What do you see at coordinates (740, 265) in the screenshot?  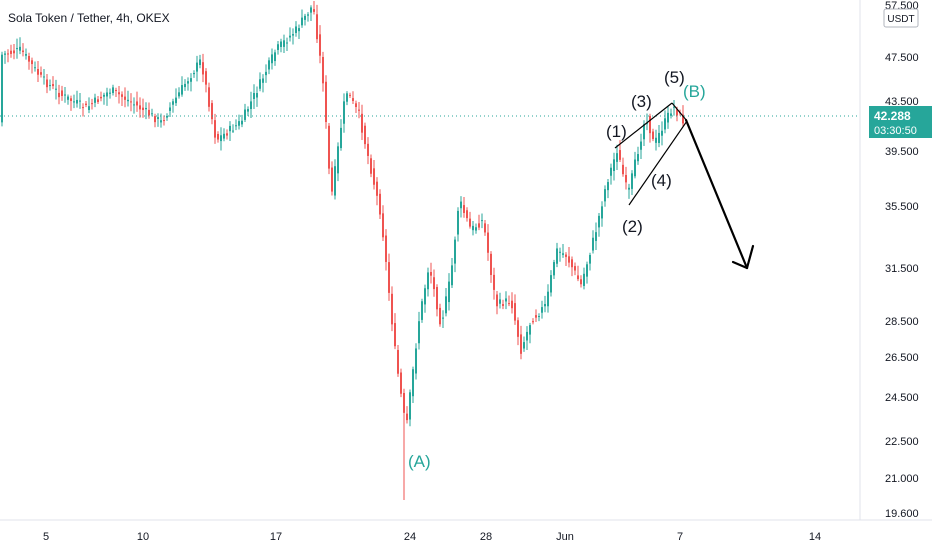 I see `arrow-head-left` at bounding box center [740, 265].